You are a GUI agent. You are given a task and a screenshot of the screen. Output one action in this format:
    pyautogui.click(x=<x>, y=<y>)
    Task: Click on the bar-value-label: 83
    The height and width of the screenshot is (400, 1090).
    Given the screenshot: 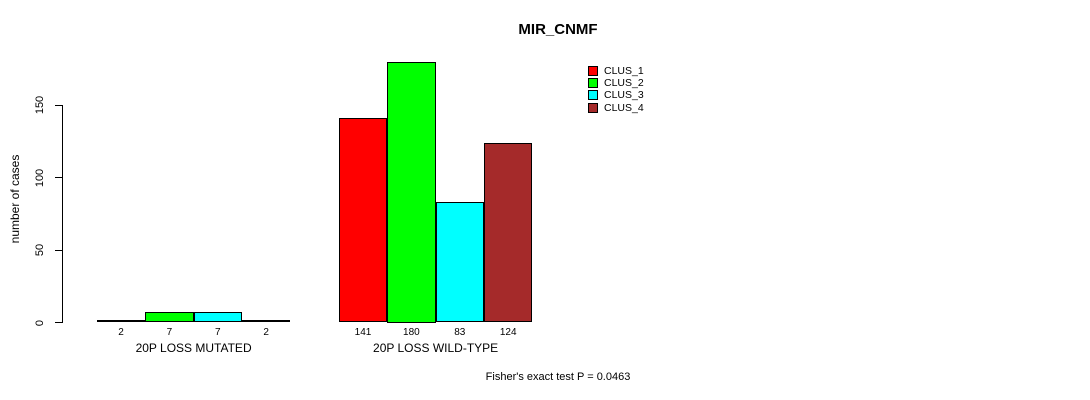 What is the action you would take?
    pyautogui.click(x=460, y=332)
    